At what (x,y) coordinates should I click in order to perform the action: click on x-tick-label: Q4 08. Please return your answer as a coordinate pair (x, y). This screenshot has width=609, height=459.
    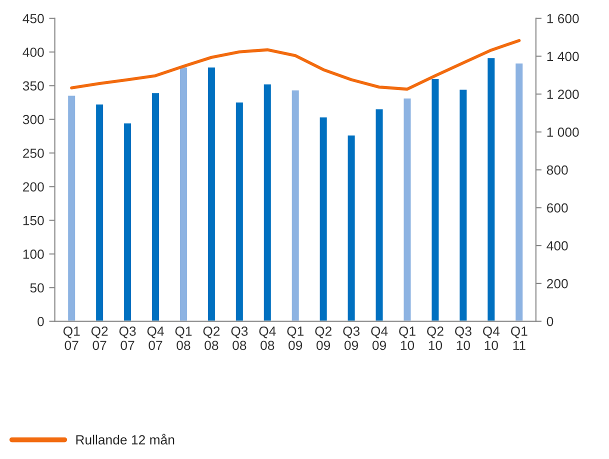
    Looking at the image, I should click on (267, 338).